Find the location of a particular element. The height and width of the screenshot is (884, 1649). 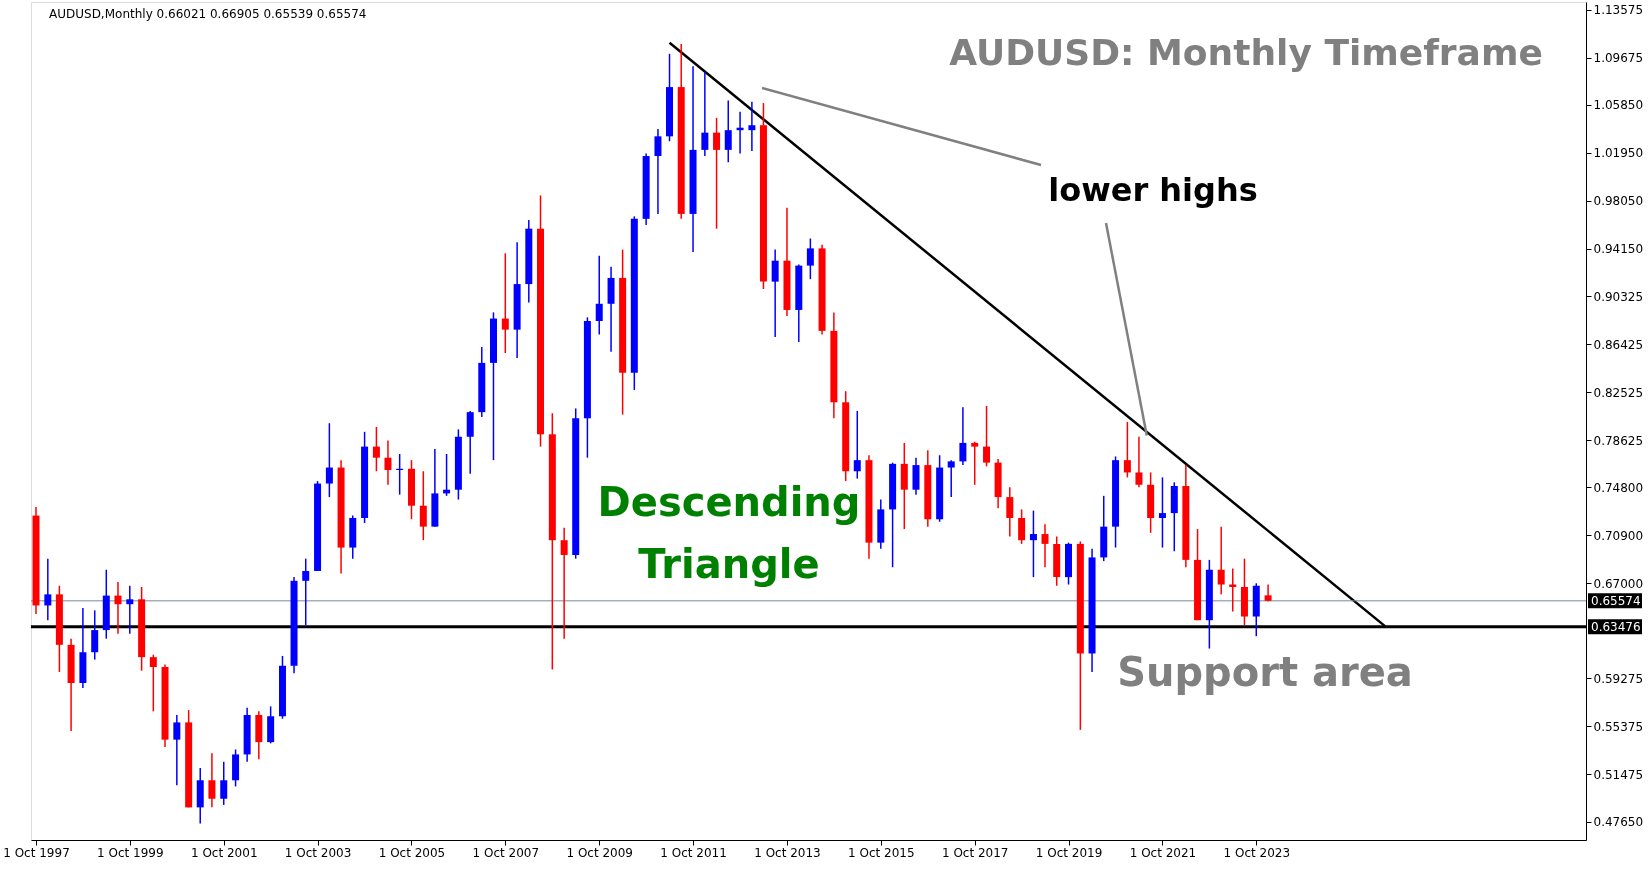

ref-line-label: 0.63476 is located at coordinates (1616, 626).